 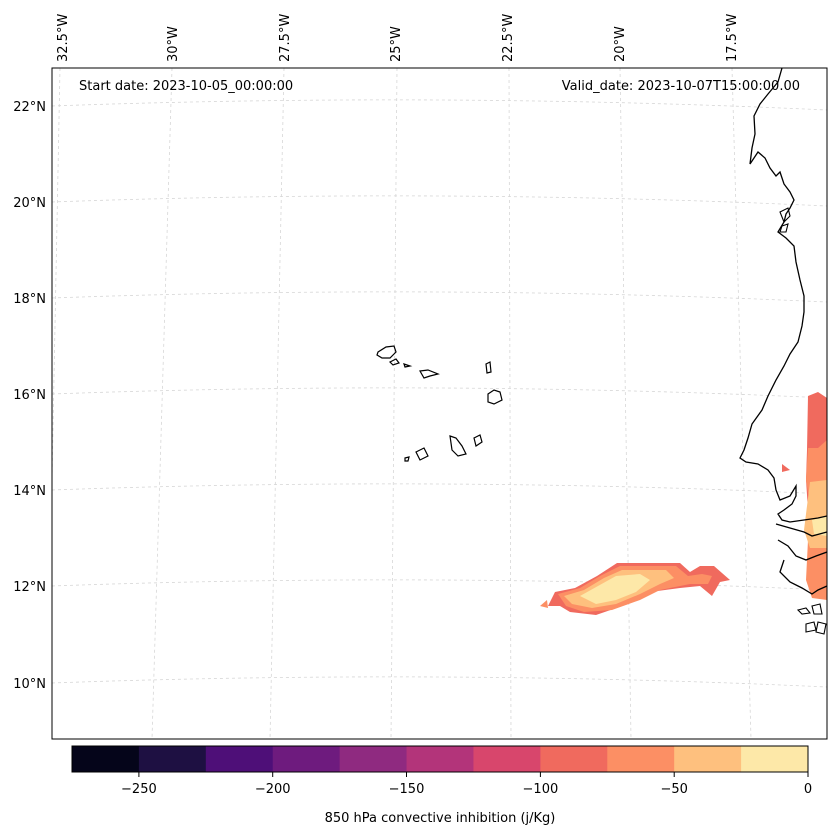 I want to click on island-sao-nicolau, so click(x=429, y=374).